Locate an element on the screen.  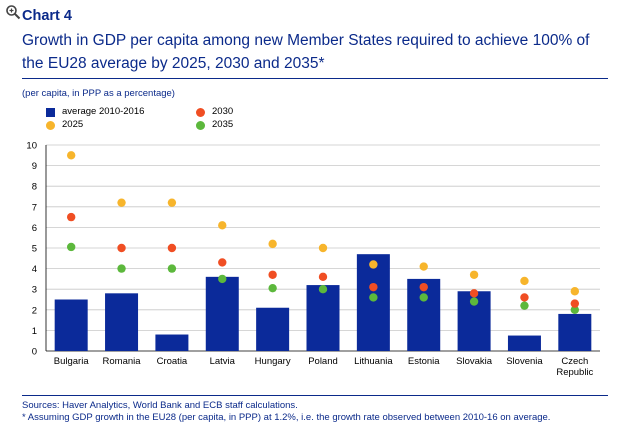
legend-swatch-average is located at coordinates (50, 112).